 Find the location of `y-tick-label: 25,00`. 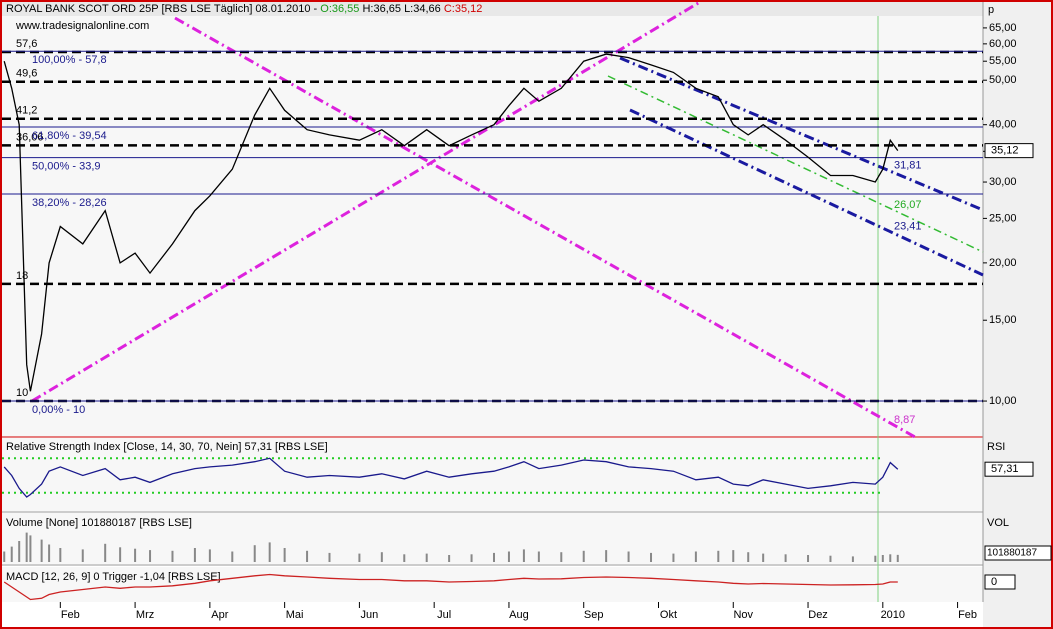

y-tick-label: 25,00 is located at coordinates (1003, 218).